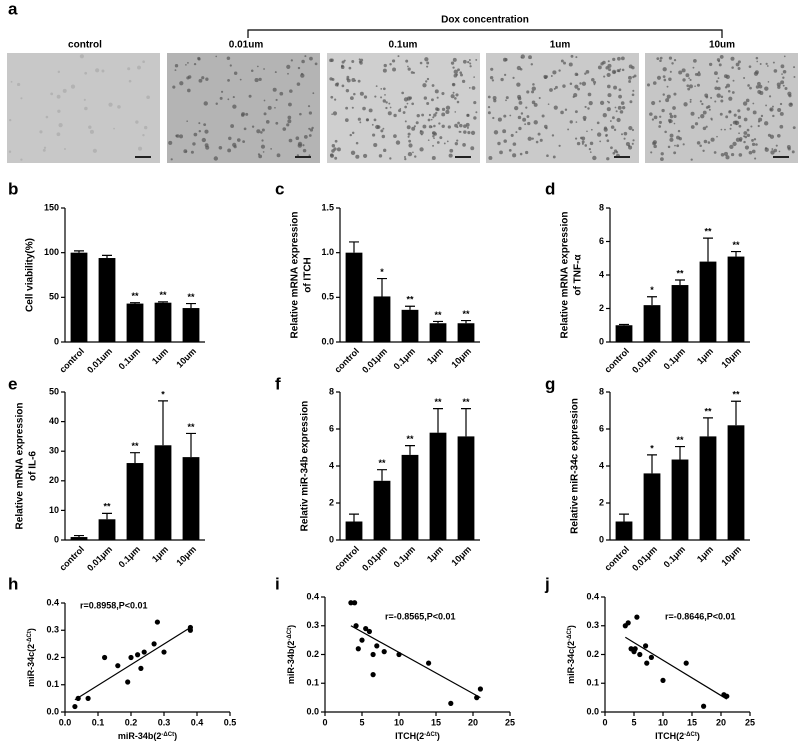 Image resolution: width=800 pixels, height=743 pixels. I want to click on x-tick-label: 0.4, so click(197, 722).